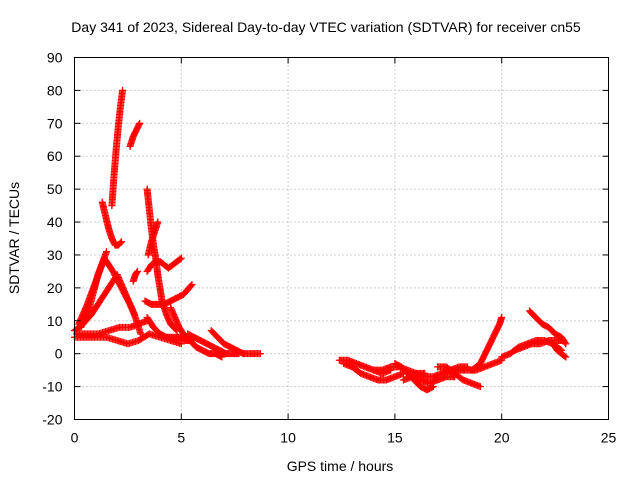 The height and width of the screenshot is (480, 640). What do you see at coordinates (55, 288) in the screenshot?
I see `y-tick-label: 20` at bounding box center [55, 288].